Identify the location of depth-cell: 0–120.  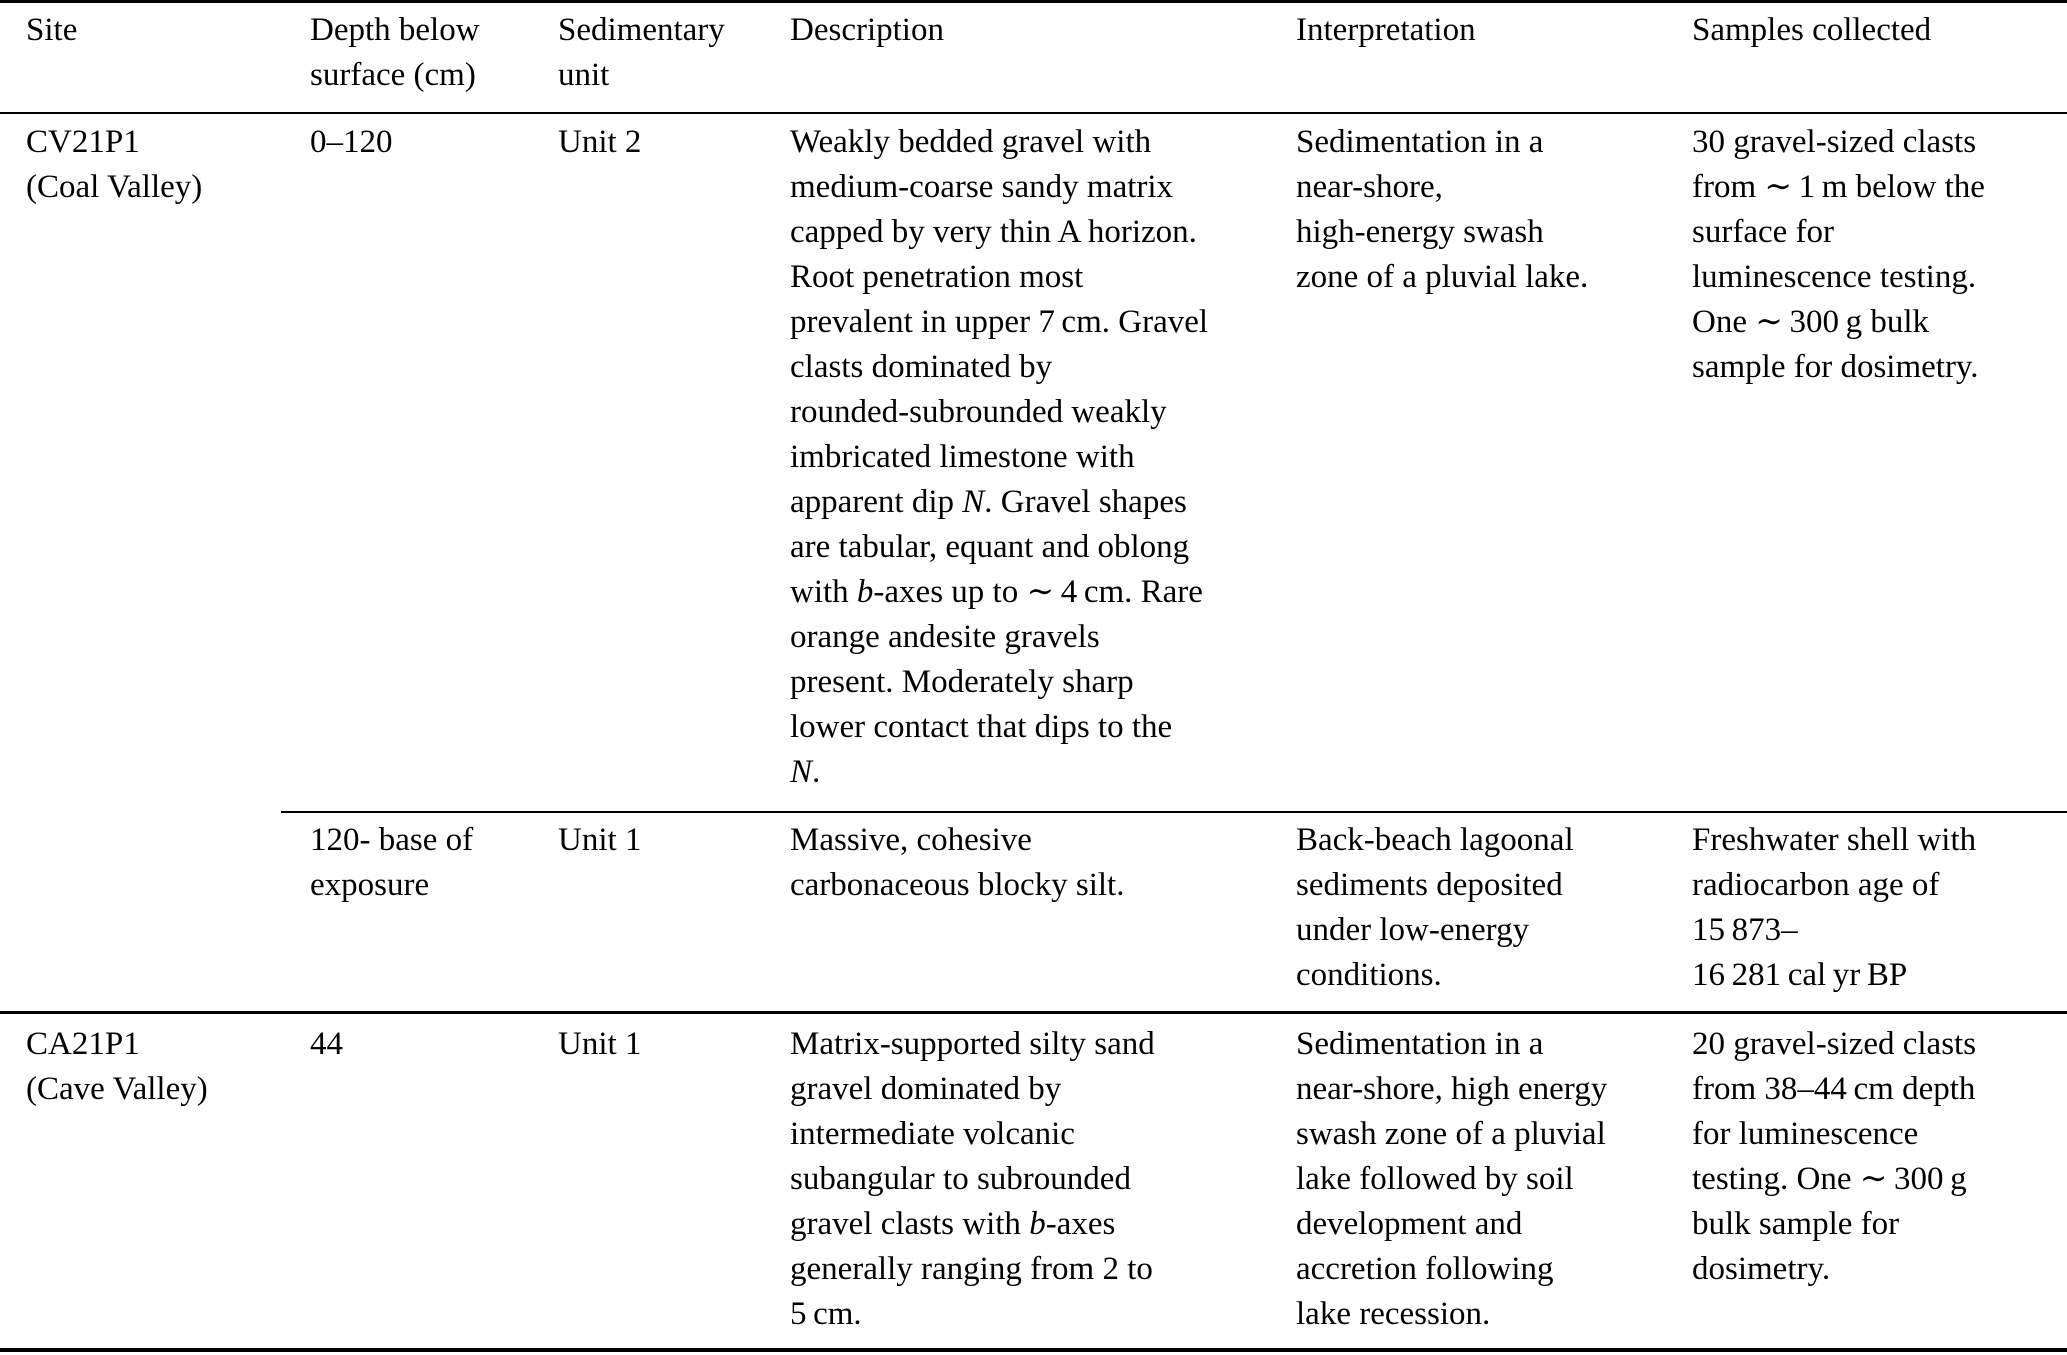
(351, 142).